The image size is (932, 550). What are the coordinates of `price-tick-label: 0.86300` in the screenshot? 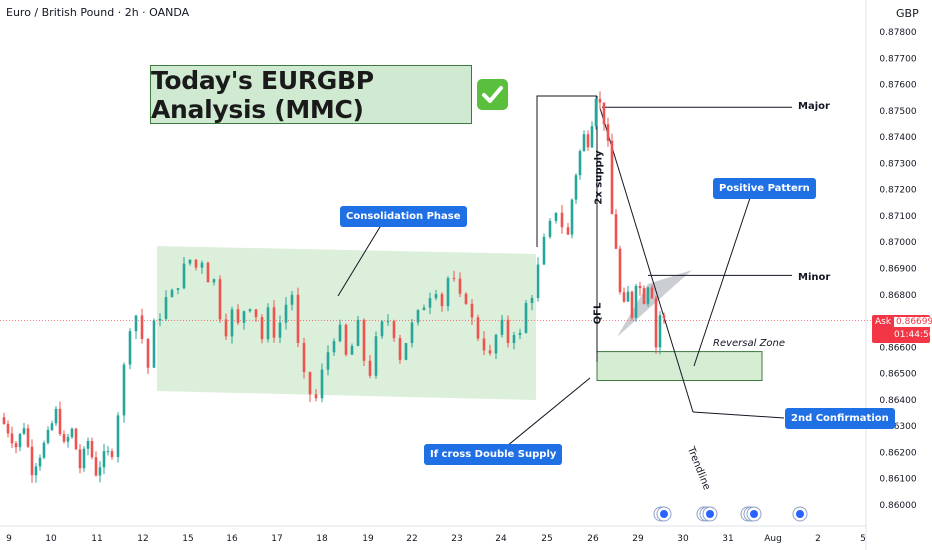 It's located at (897, 427).